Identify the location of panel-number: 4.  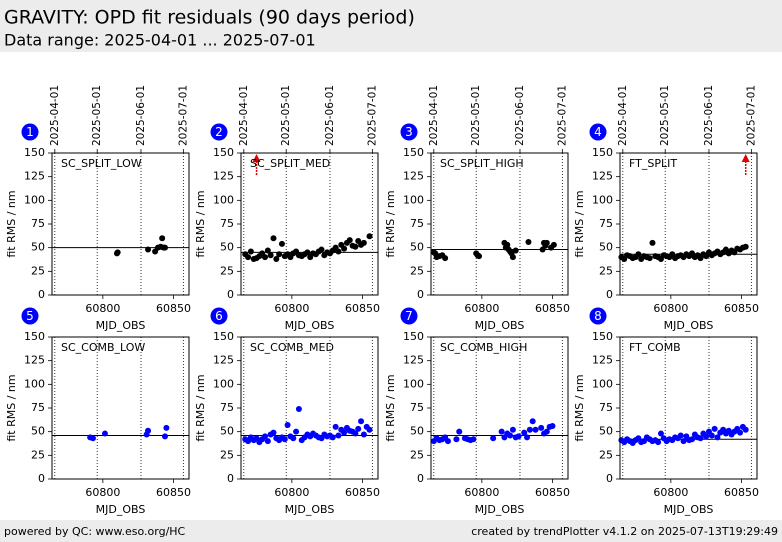
(598, 132).